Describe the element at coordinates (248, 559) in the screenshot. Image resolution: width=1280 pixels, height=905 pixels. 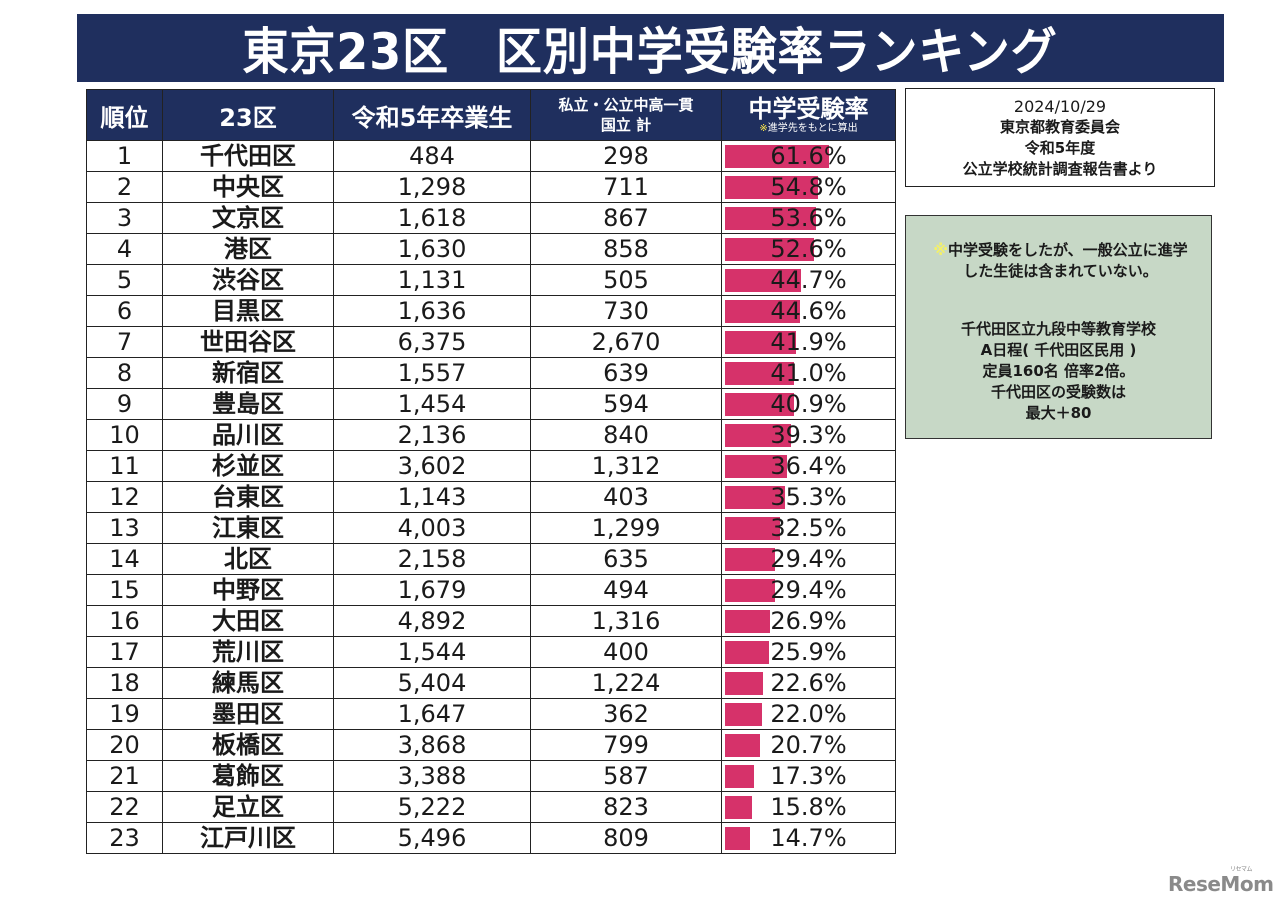
I see `ward-cell: 北区` at that location.